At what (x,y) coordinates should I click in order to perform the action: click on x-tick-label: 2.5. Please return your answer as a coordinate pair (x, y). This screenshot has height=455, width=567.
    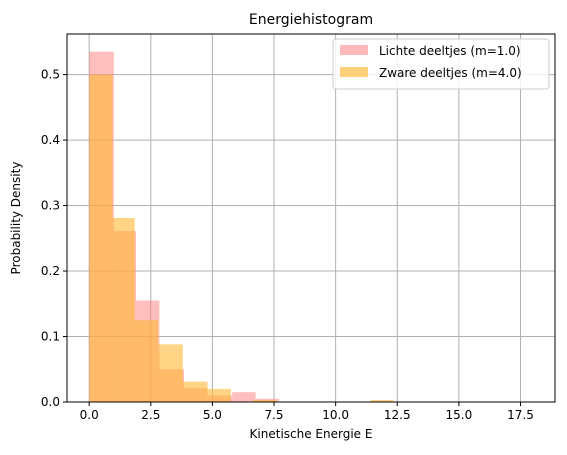
    Looking at the image, I should click on (150, 415).